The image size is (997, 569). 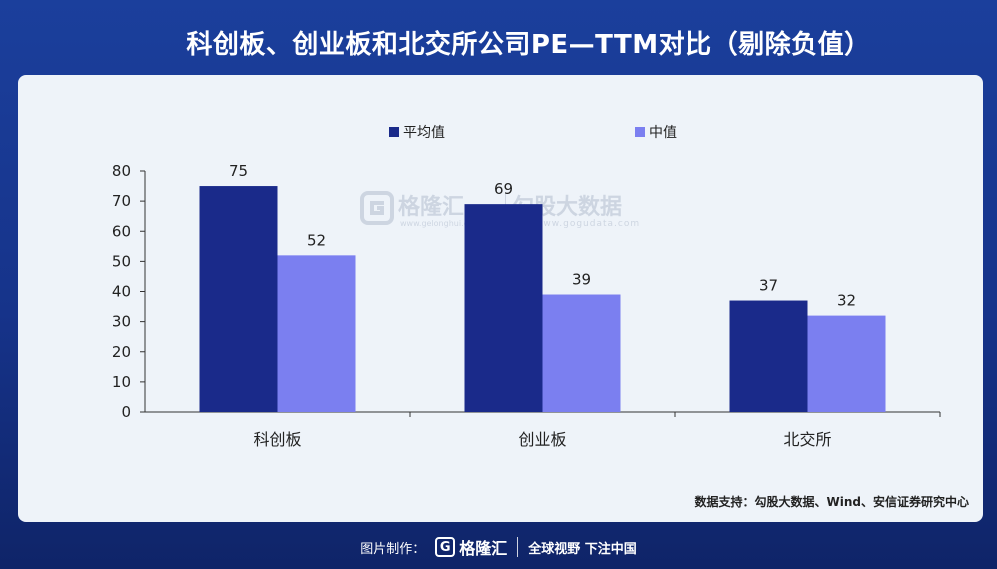 What do you see at coordinates (640, 132) in the screenshot?
I see `legend-swatch-median` at bounding box center [640, 132].